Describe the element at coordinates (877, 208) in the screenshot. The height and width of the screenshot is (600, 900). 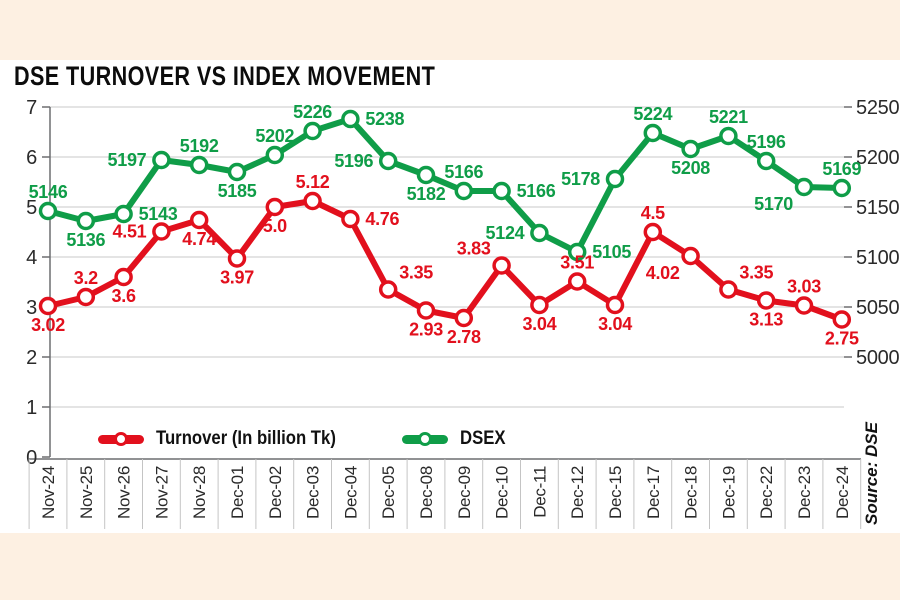
I see `right-axis-label-5150: 5150` at that location.